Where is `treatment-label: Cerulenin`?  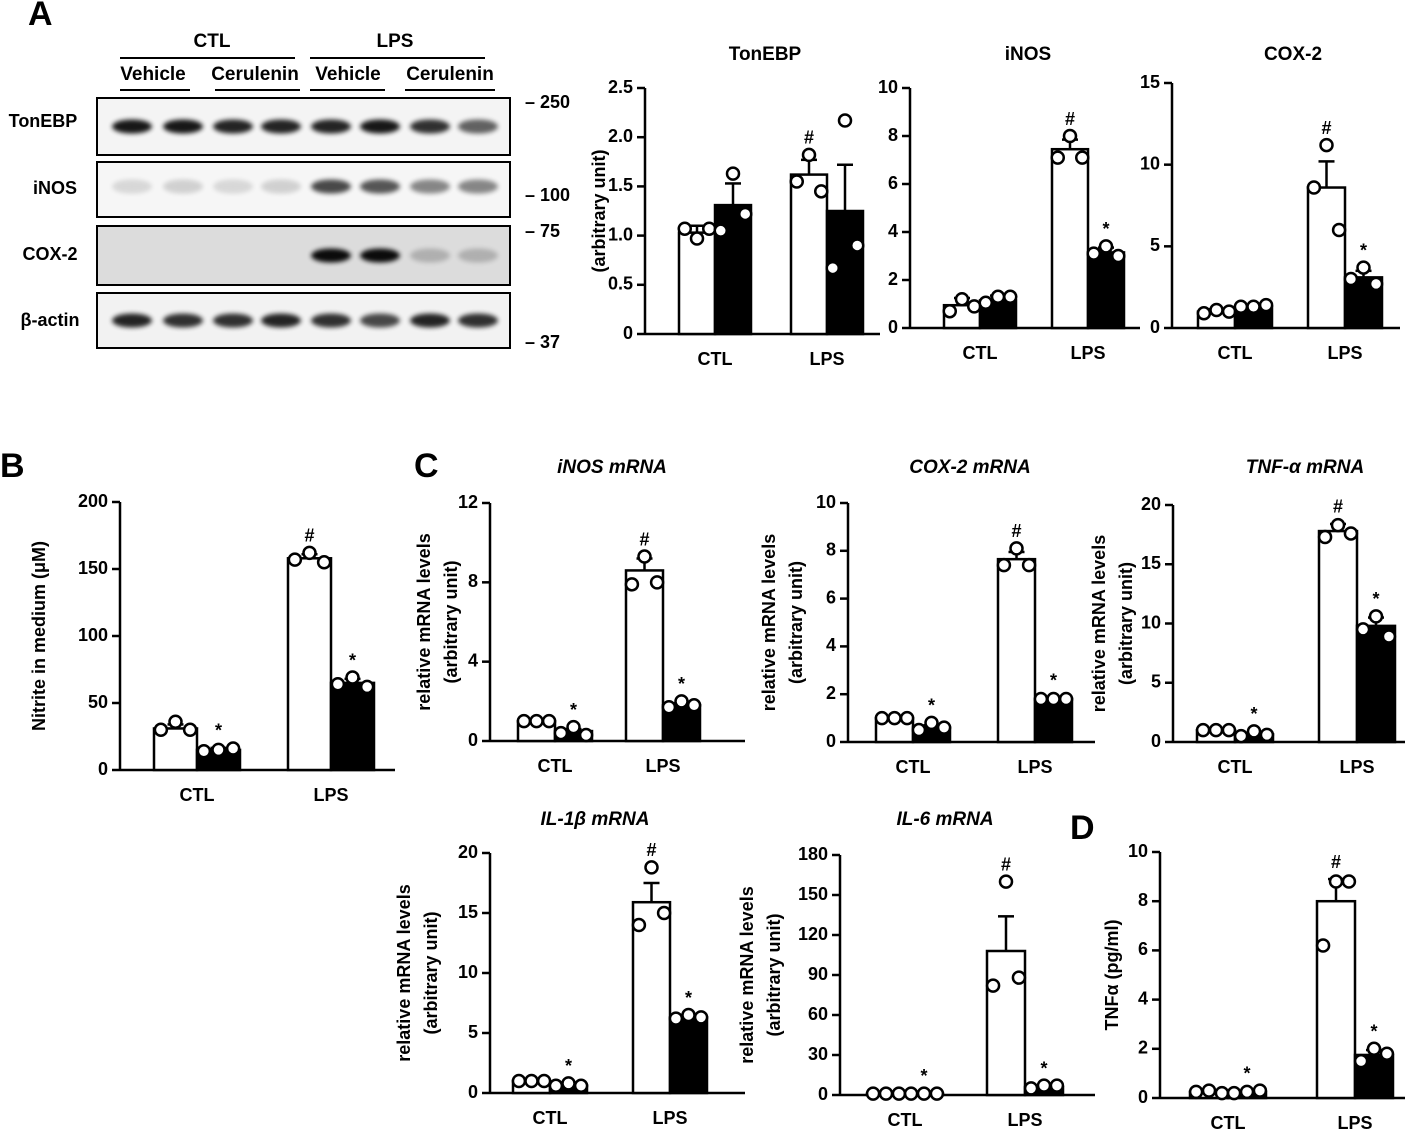
treatment-label: Cerulenin is located at coordinates (450, 74).